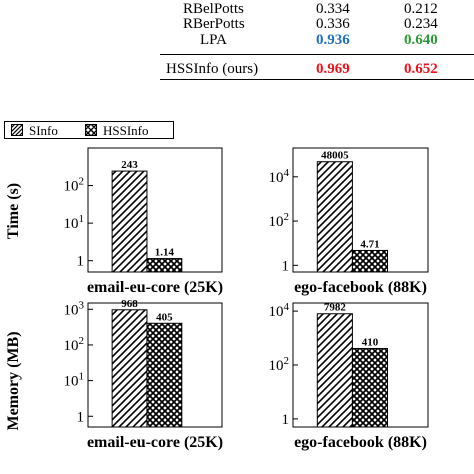  Describe the element at coordinates (213, 40) in the screenshot. I see `method-name: LPA` at that location.